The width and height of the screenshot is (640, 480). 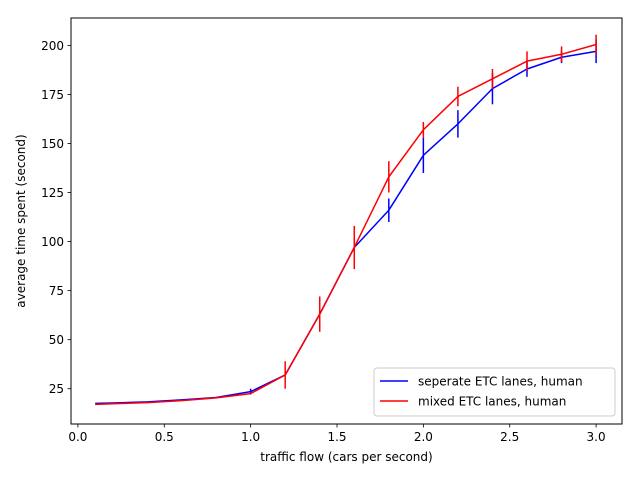 I want to click on y-tick-label: 150, so click(x=52, y=144).